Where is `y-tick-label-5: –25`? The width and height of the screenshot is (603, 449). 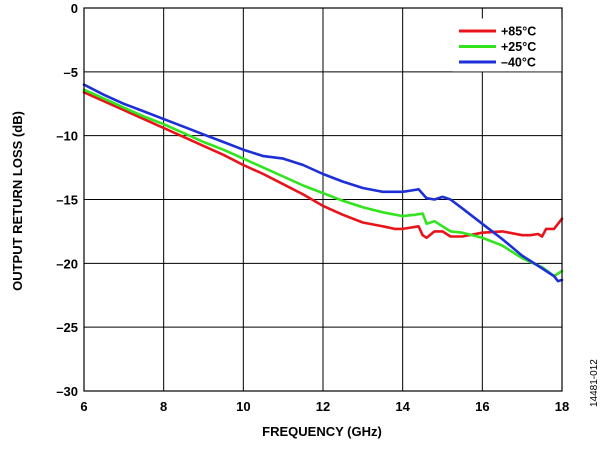
y-tick-label-5: –25 is located at coordinates (67, 327).